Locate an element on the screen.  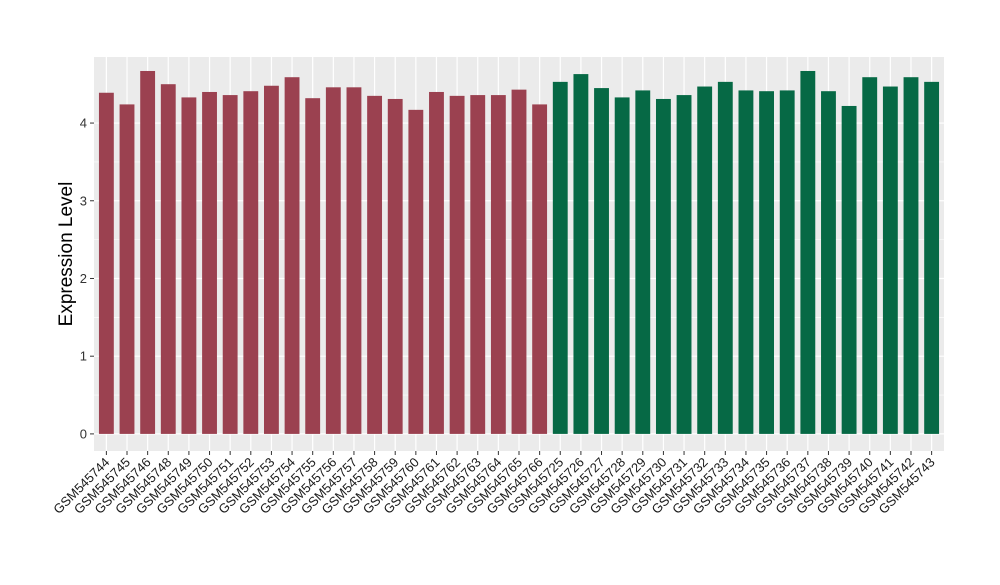
bar-GSM545733 is located at coordinates (725, 257).